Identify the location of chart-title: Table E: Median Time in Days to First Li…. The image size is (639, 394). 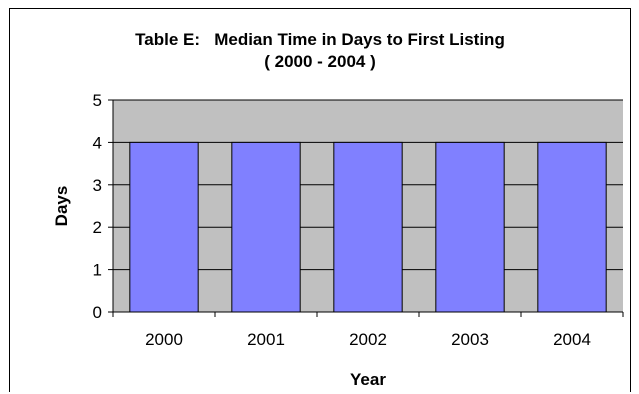
(320, 51).